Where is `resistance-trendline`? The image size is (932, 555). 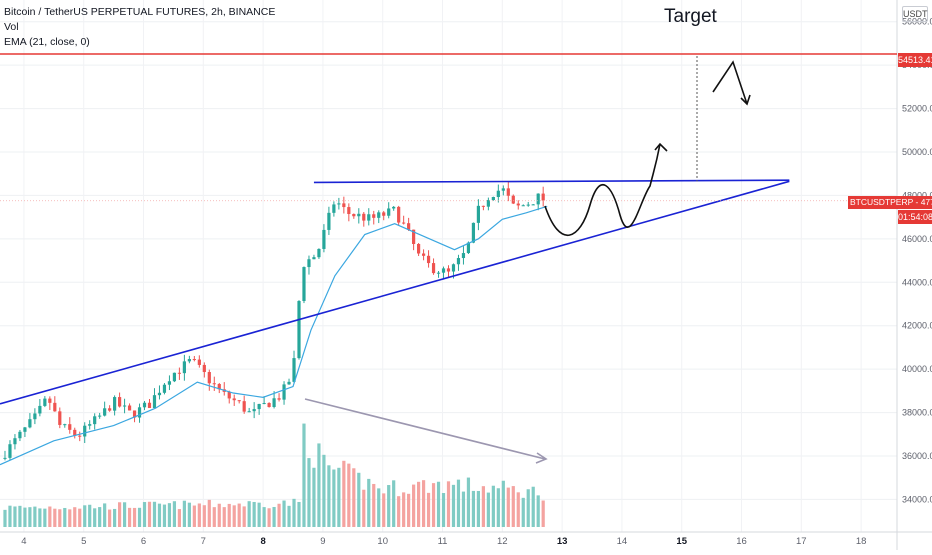
resistance-trendline is located at coordinates (551, 181).